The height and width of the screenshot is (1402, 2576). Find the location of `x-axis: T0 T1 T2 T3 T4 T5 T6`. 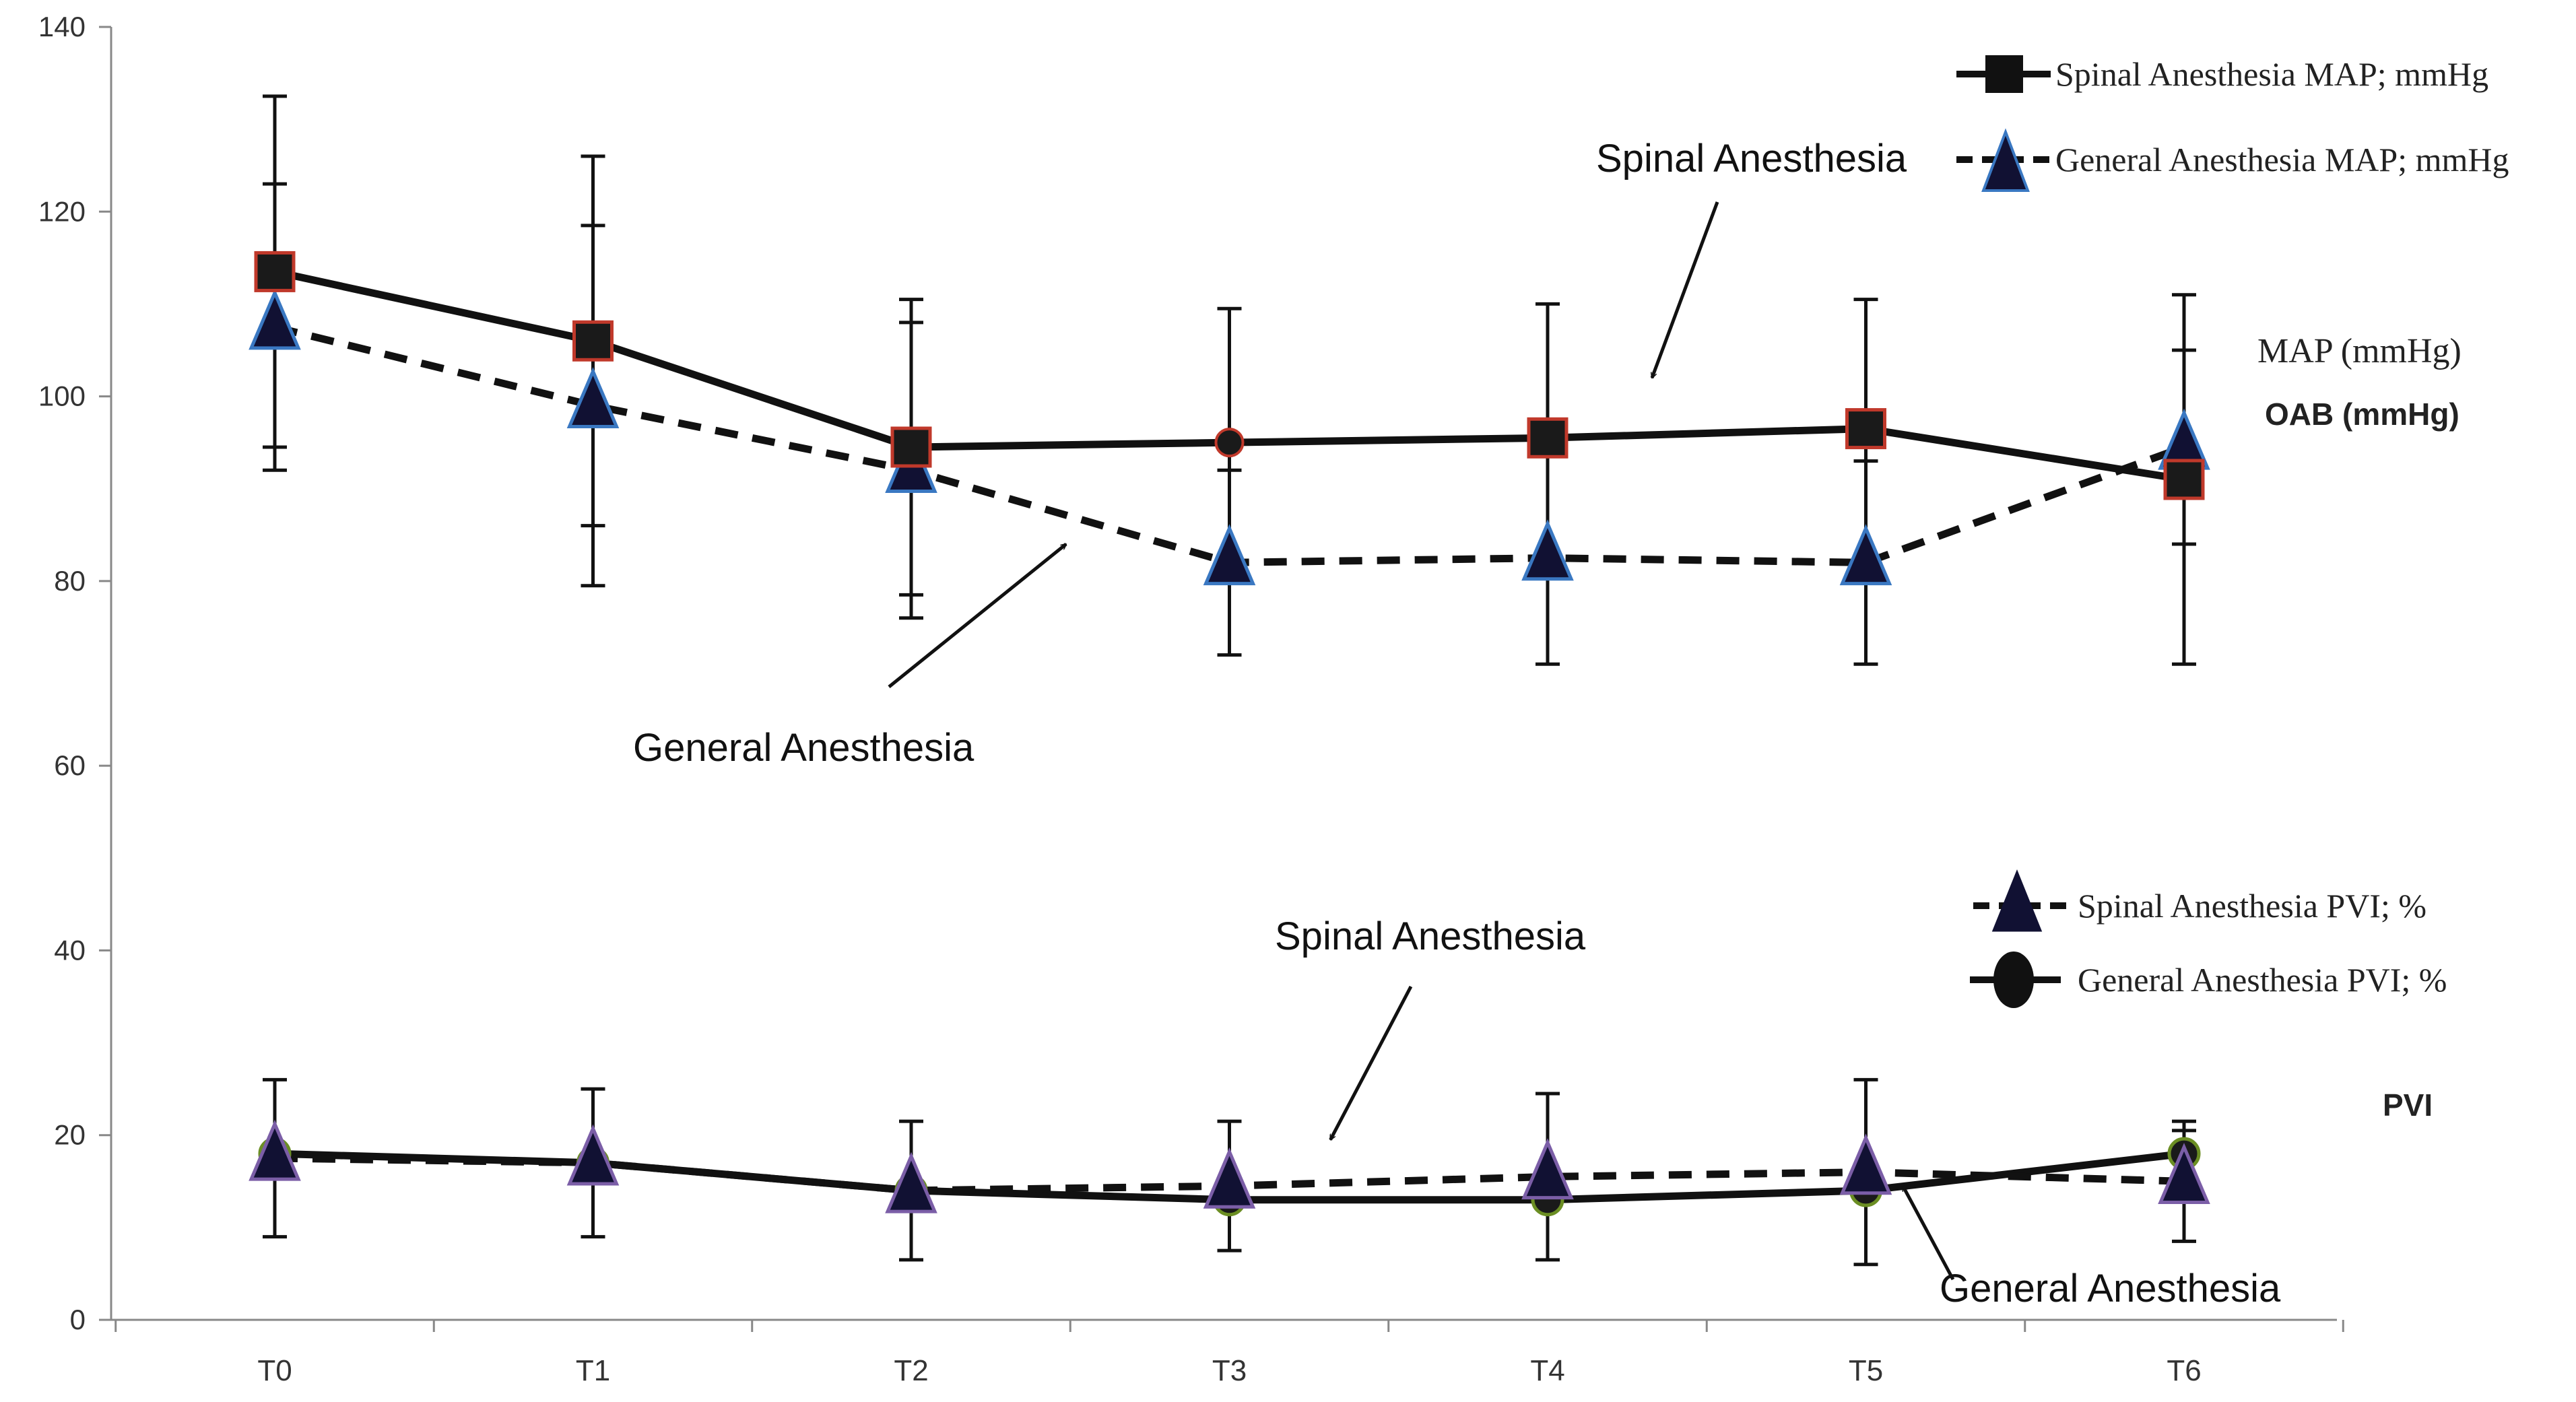

x-axis: T0 T1 T2 T3 T4 T5 T6 is located at coordinates (1227, 1352).